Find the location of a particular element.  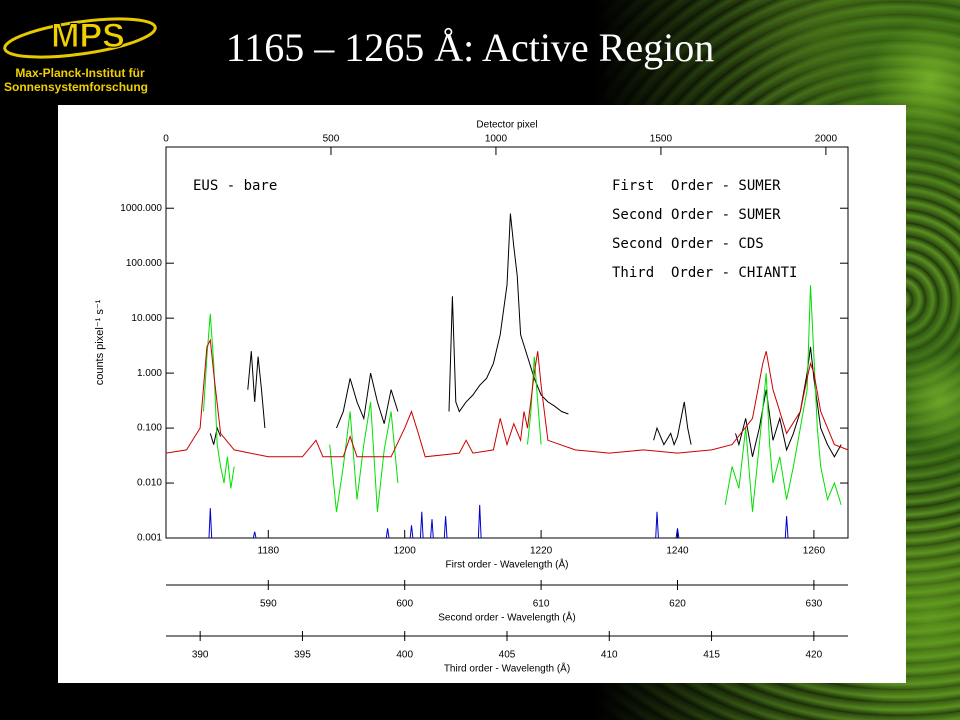

y-axis-label: counts pixel⁻¹ s⁻¹ is located at coordinates (100, 342).